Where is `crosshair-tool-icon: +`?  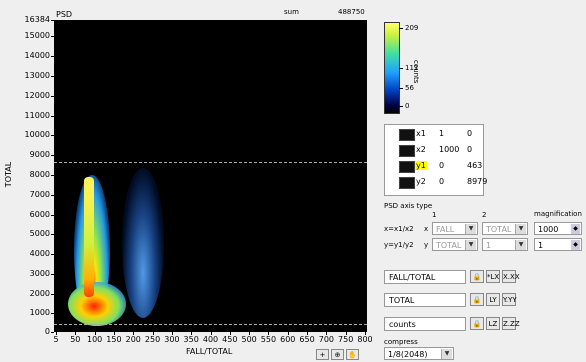 crosshair-tool-icon: + is located at coordinates (322, 354).